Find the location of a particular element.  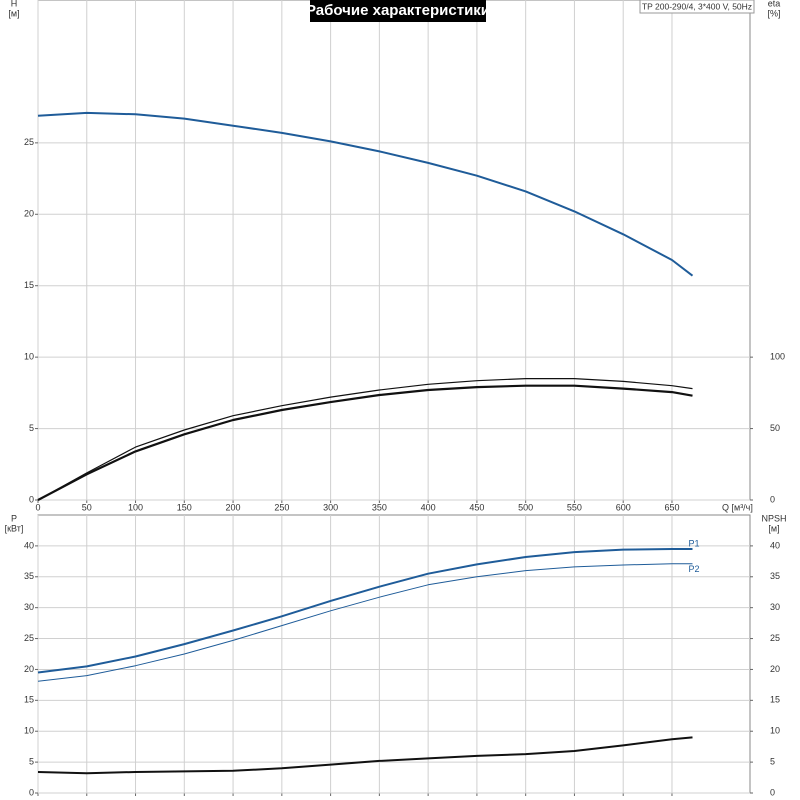

x-tick-label: 200 is located at coordinates (233, 507).